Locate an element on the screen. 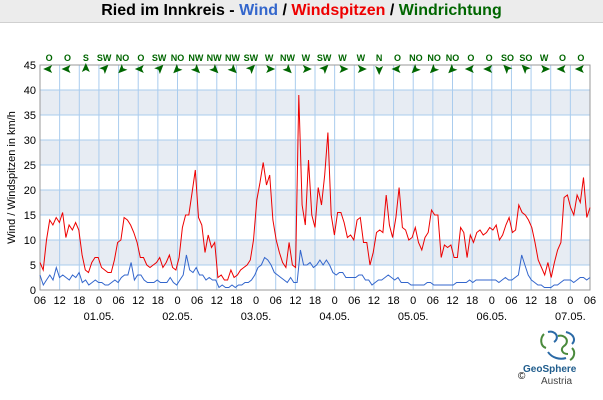 This screenshot has width=603, height=400. date-label: 02.05. is located at coordinates (177, 317).